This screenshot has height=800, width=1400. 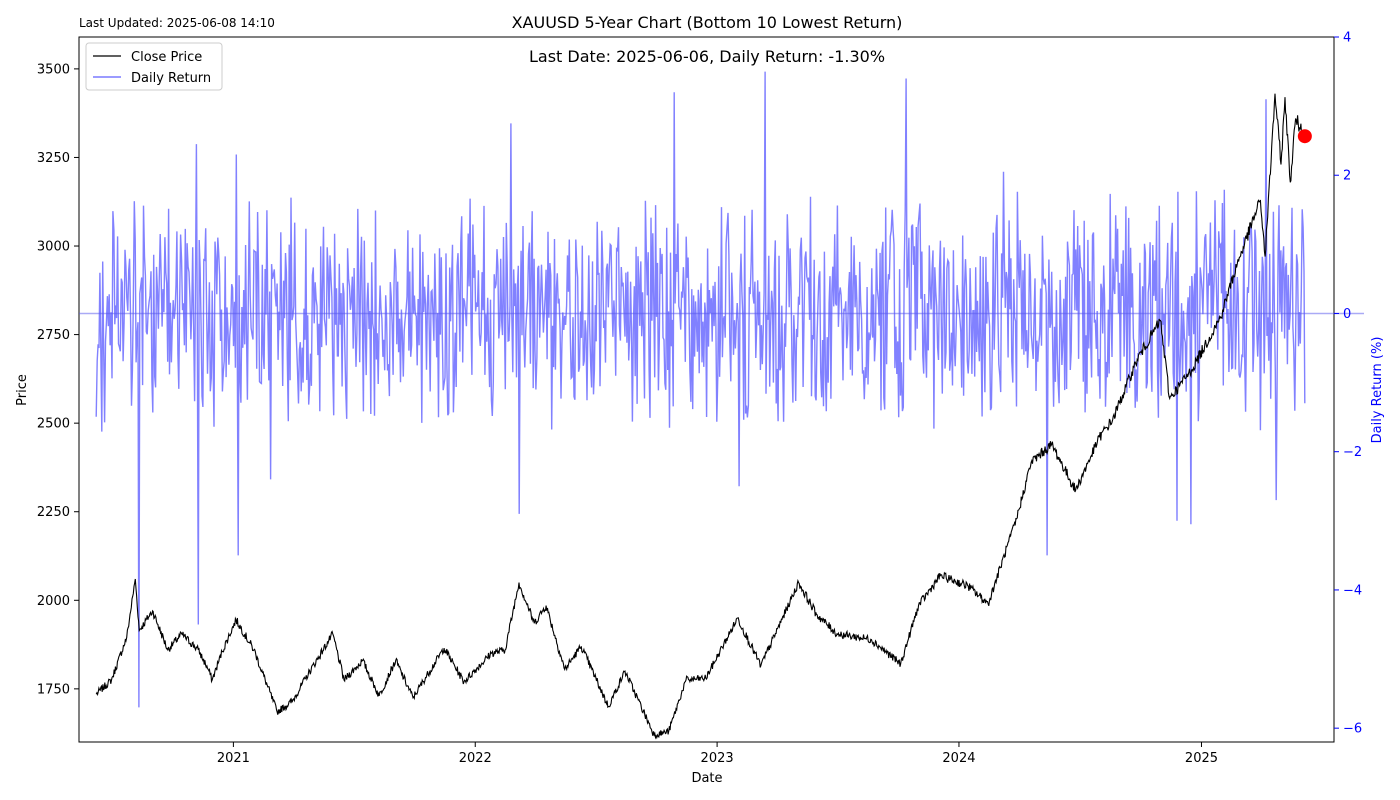 I want to click on y-tick-label-3500: 3500, so click(x=53, y=69).